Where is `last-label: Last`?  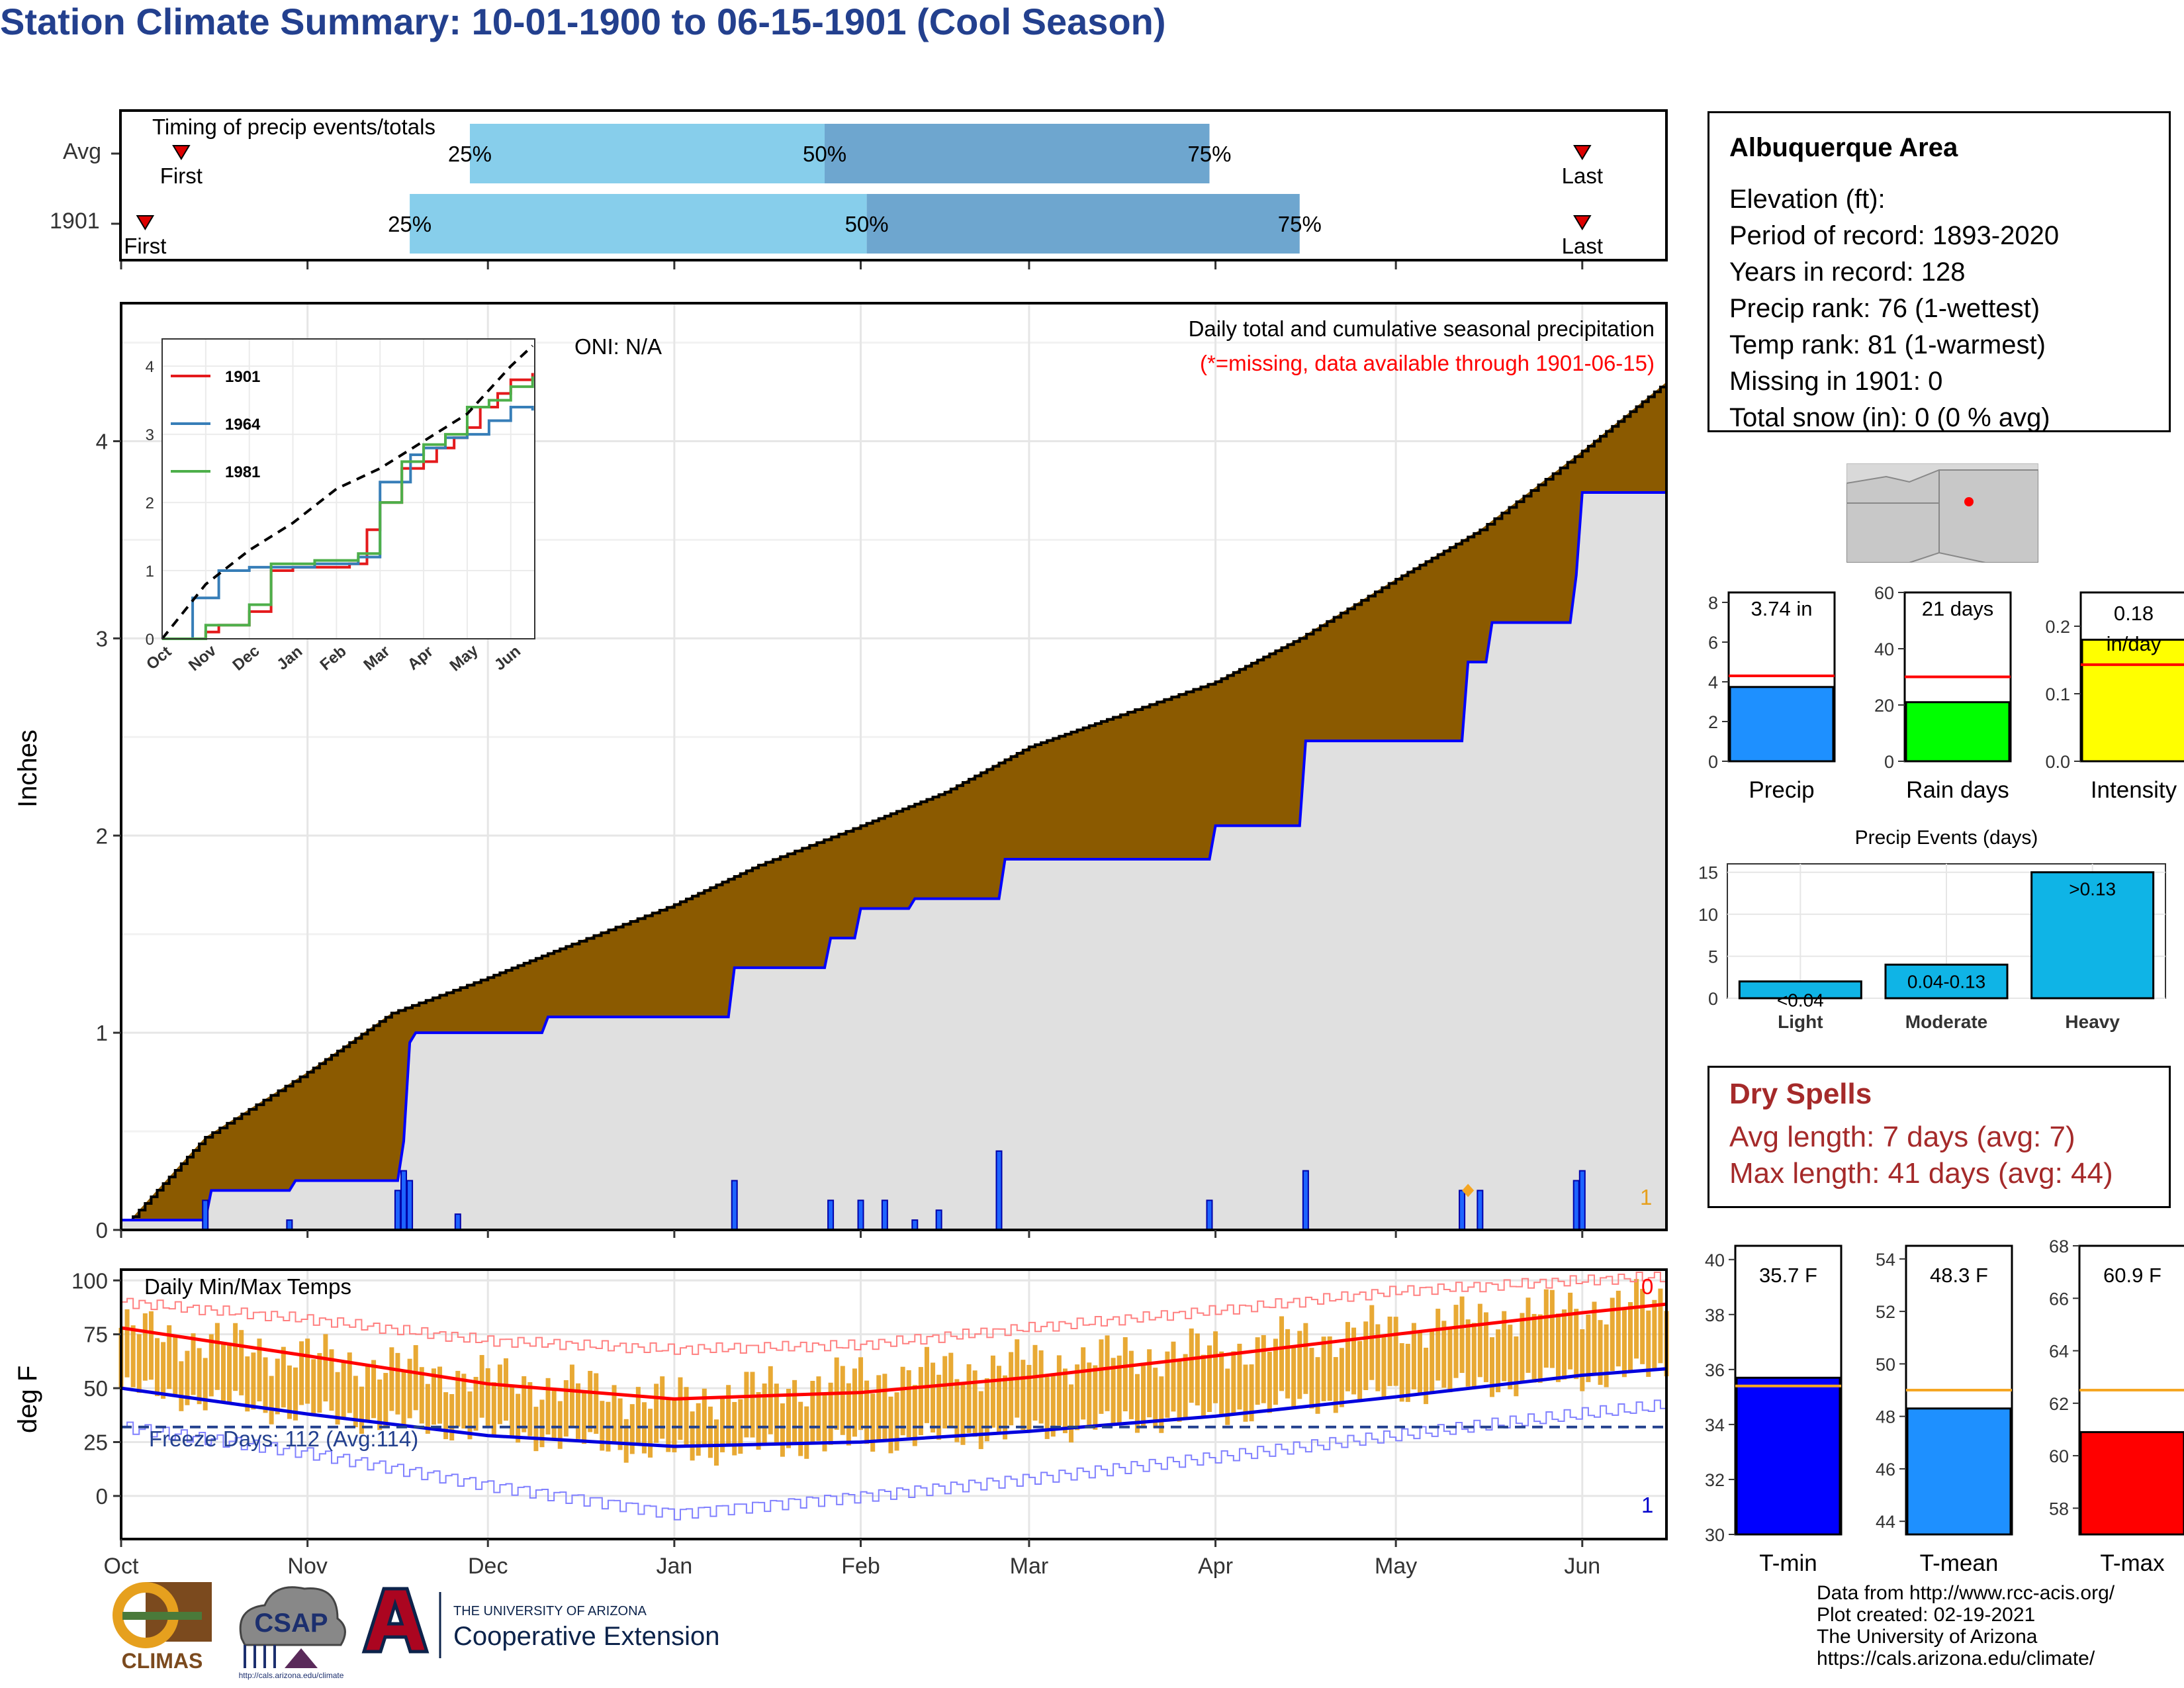 last-label: Last is located at coordinates (1582, 246).